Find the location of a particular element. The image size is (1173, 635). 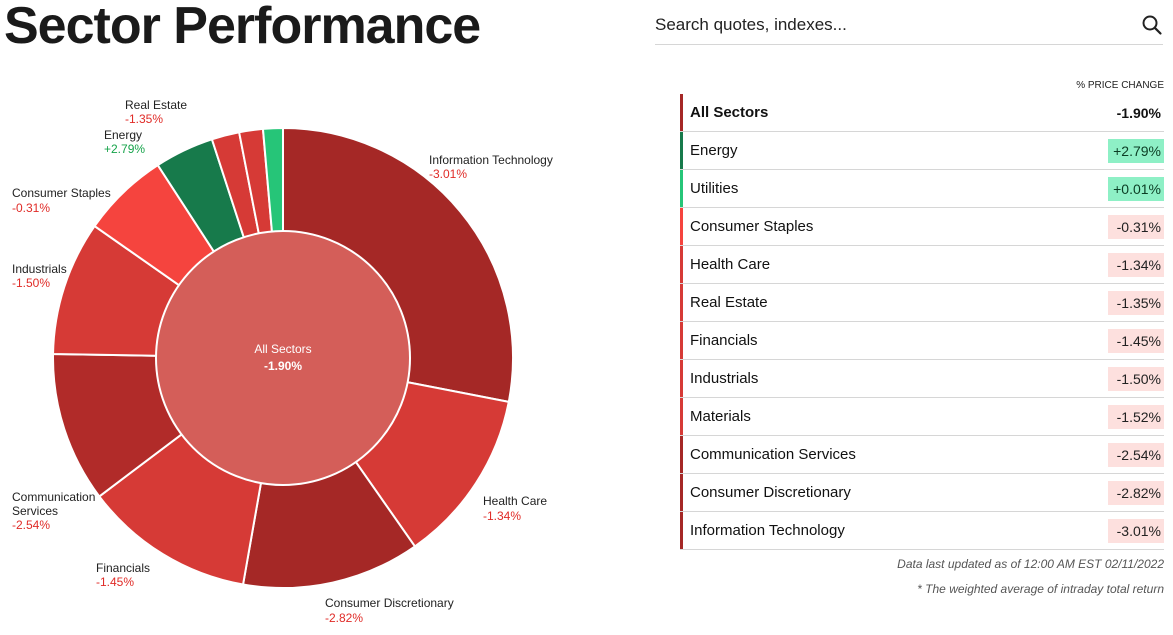

slice-label: Consumer Discretionary is located at coordinates (389, 603).